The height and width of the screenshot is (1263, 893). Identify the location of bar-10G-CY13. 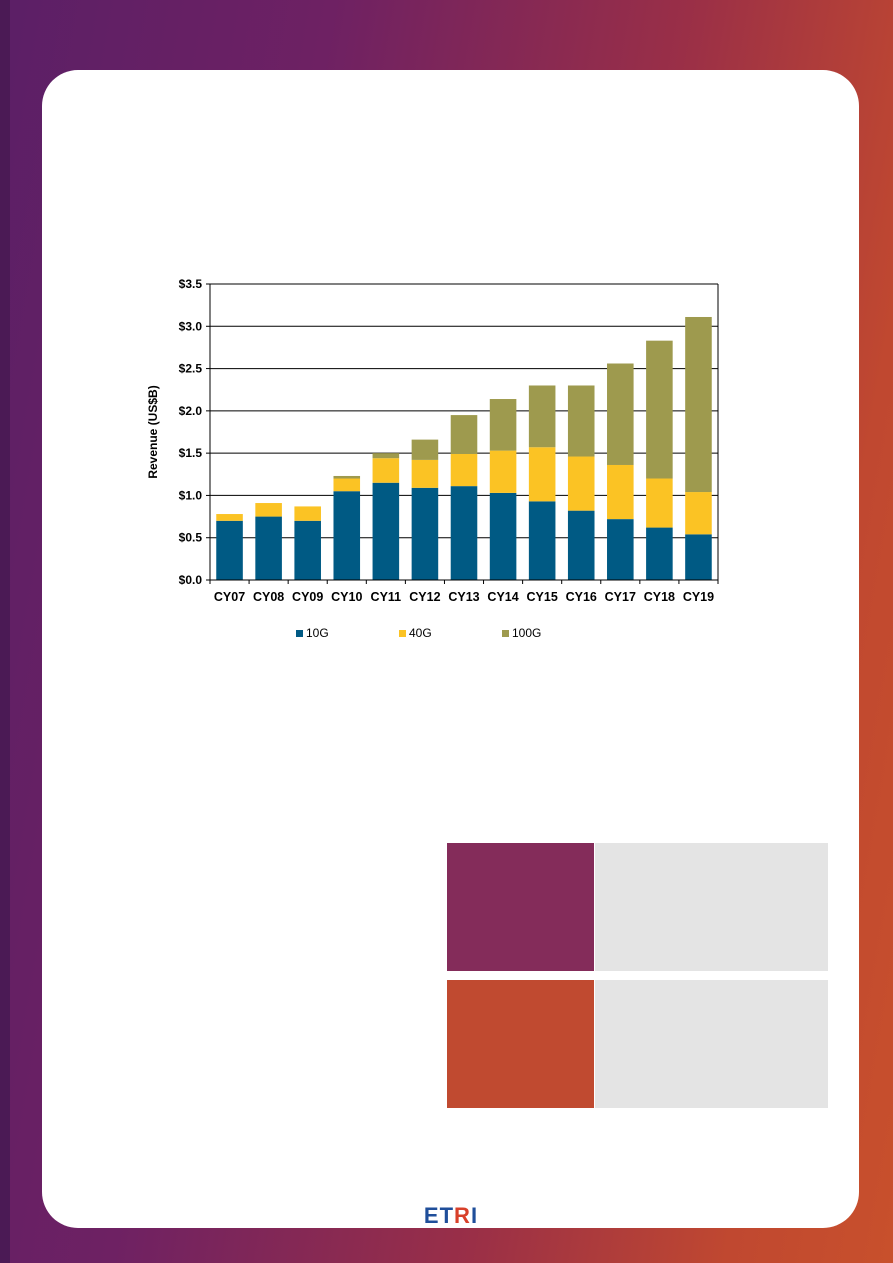
(464, 533).